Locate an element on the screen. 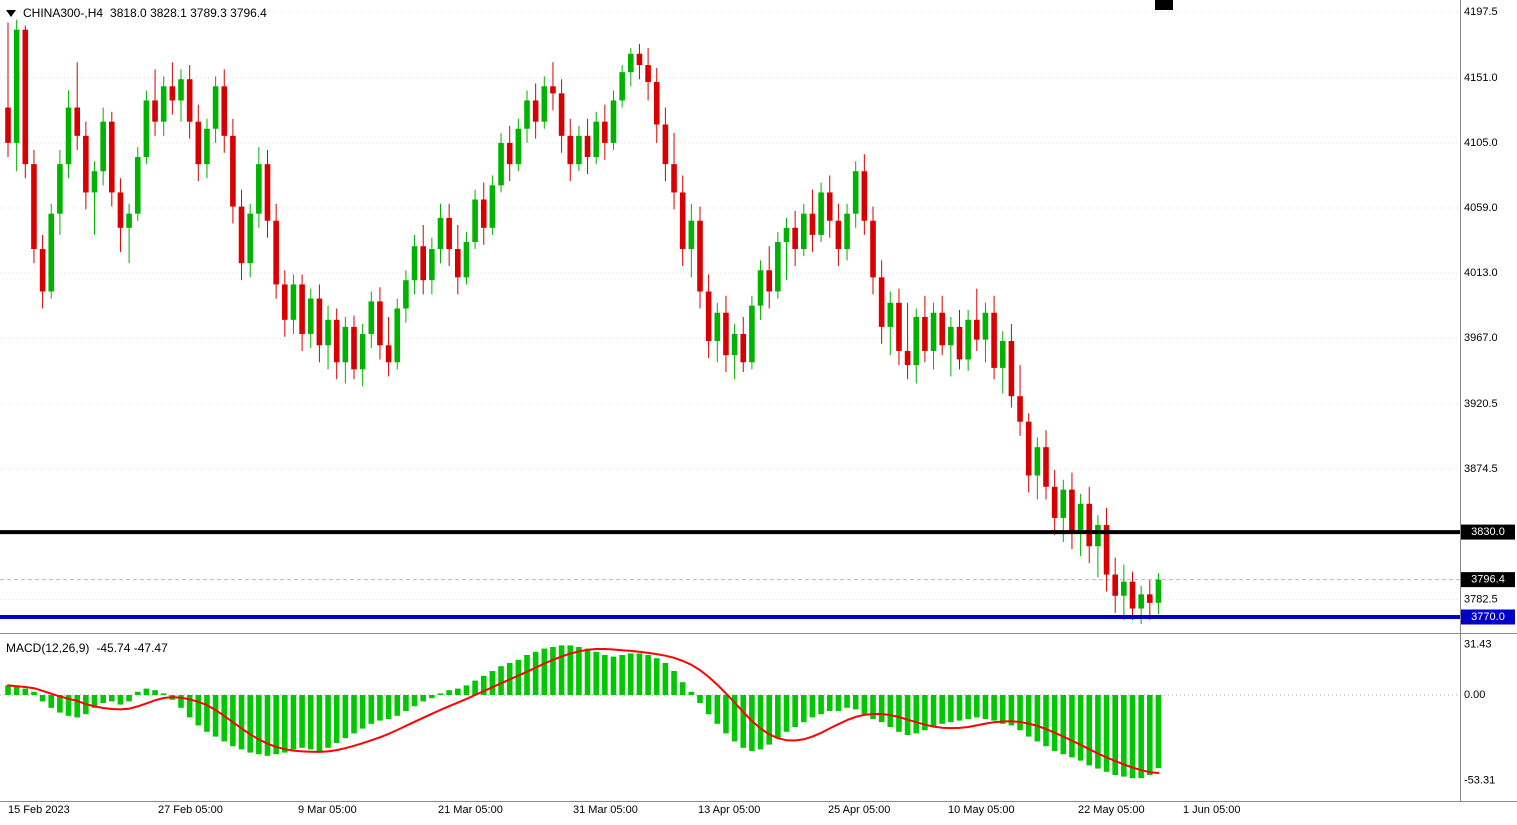  price-badge-3796.4 is located at coordinates (1488, 580).